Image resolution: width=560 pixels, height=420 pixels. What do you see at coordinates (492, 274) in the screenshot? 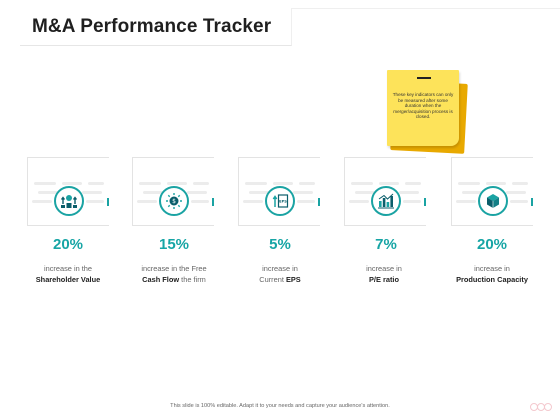
I see `desc-production-capacity: increase in Production Capacity` at bounding box center [492, 274].